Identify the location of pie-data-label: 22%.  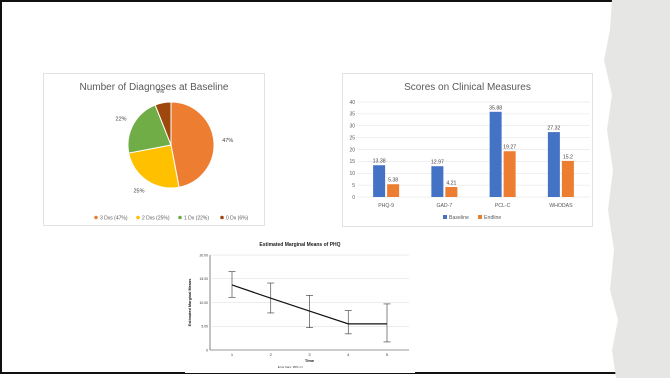
(121, 120).